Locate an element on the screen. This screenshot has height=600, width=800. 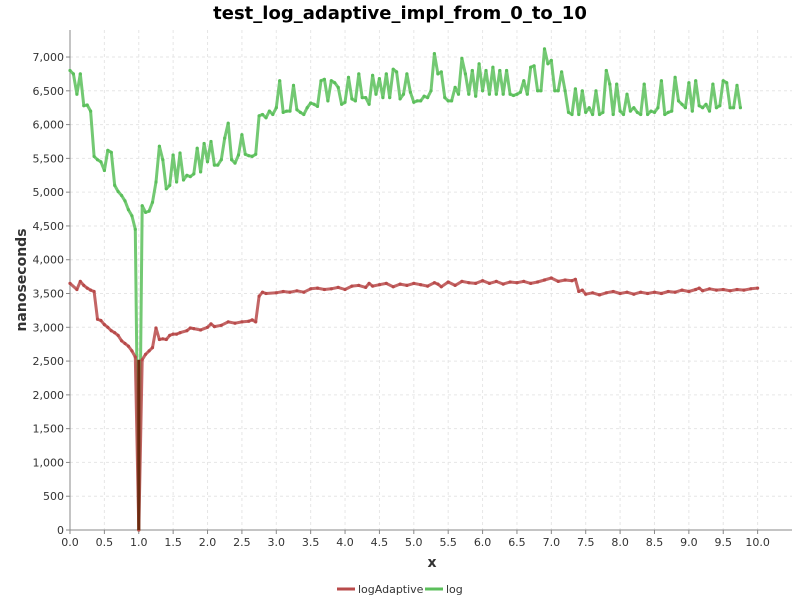
x-tick-label: 6.5 is located at coordinates (517, 542).